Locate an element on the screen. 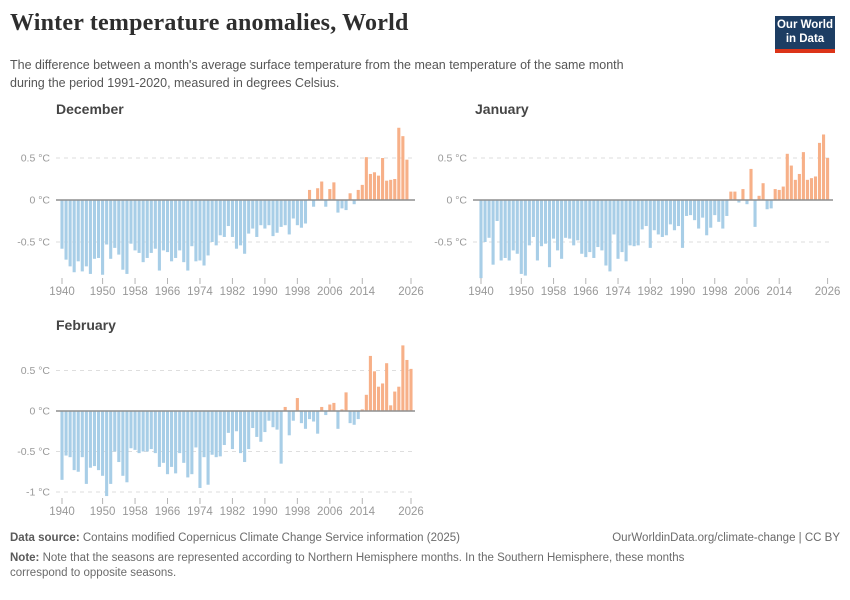 This screenshot has width=850, height=600. february-bar-2012 is located at coordinates (354, 418).